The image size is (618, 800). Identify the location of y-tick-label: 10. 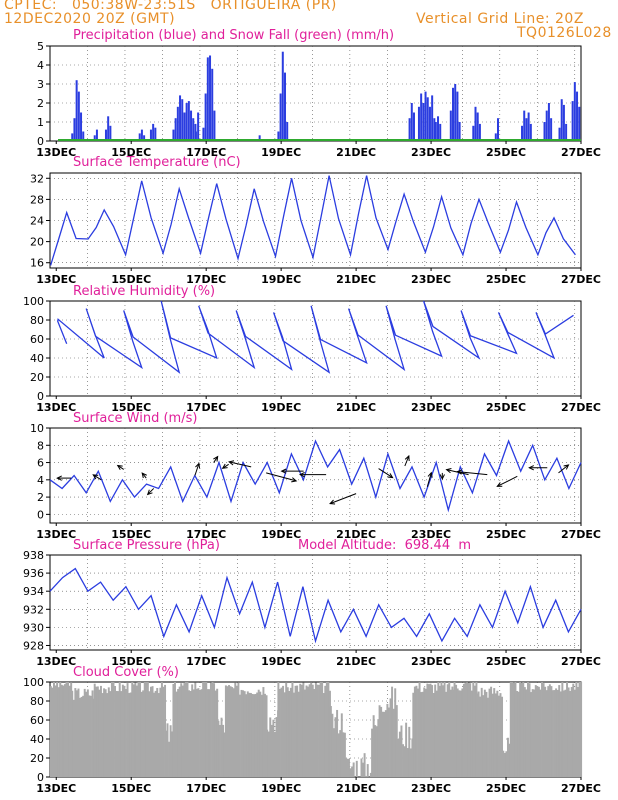
(37, 428).